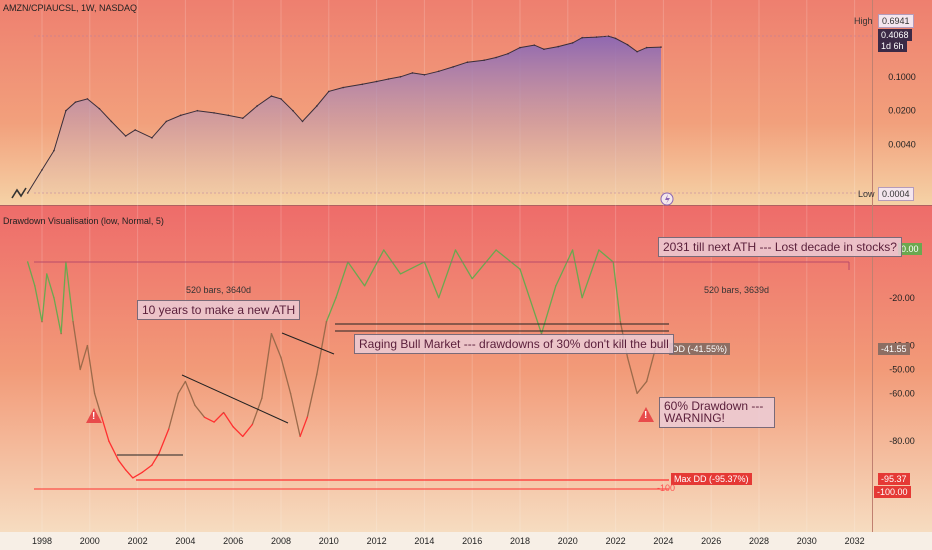 The height and width of the screenshot is (550, 932). Describe the element at coordinates (700, 349) in the screenshot. I see `current-dd-tag: DD (-41.55%)` at that location.